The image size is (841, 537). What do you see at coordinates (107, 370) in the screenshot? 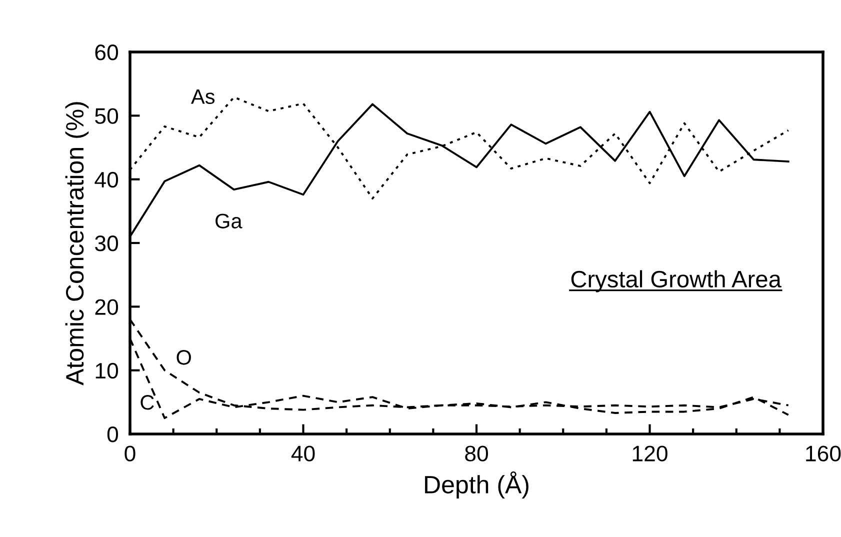
I see `y-tick-label: 10` at bounding box center [107, 370].